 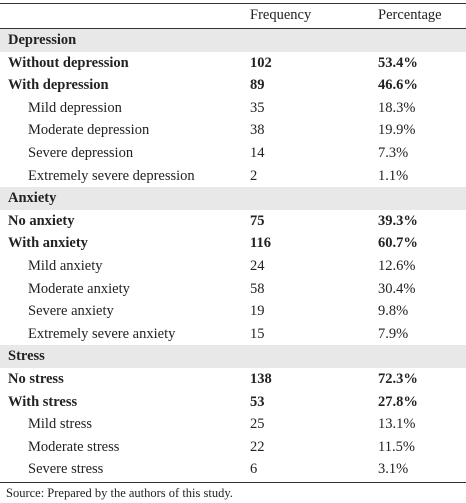 What do you see at coordinates (393, 175) in the screenshot?
I see `percentage-cell: 1.1%` at bounding box center [393, 175].